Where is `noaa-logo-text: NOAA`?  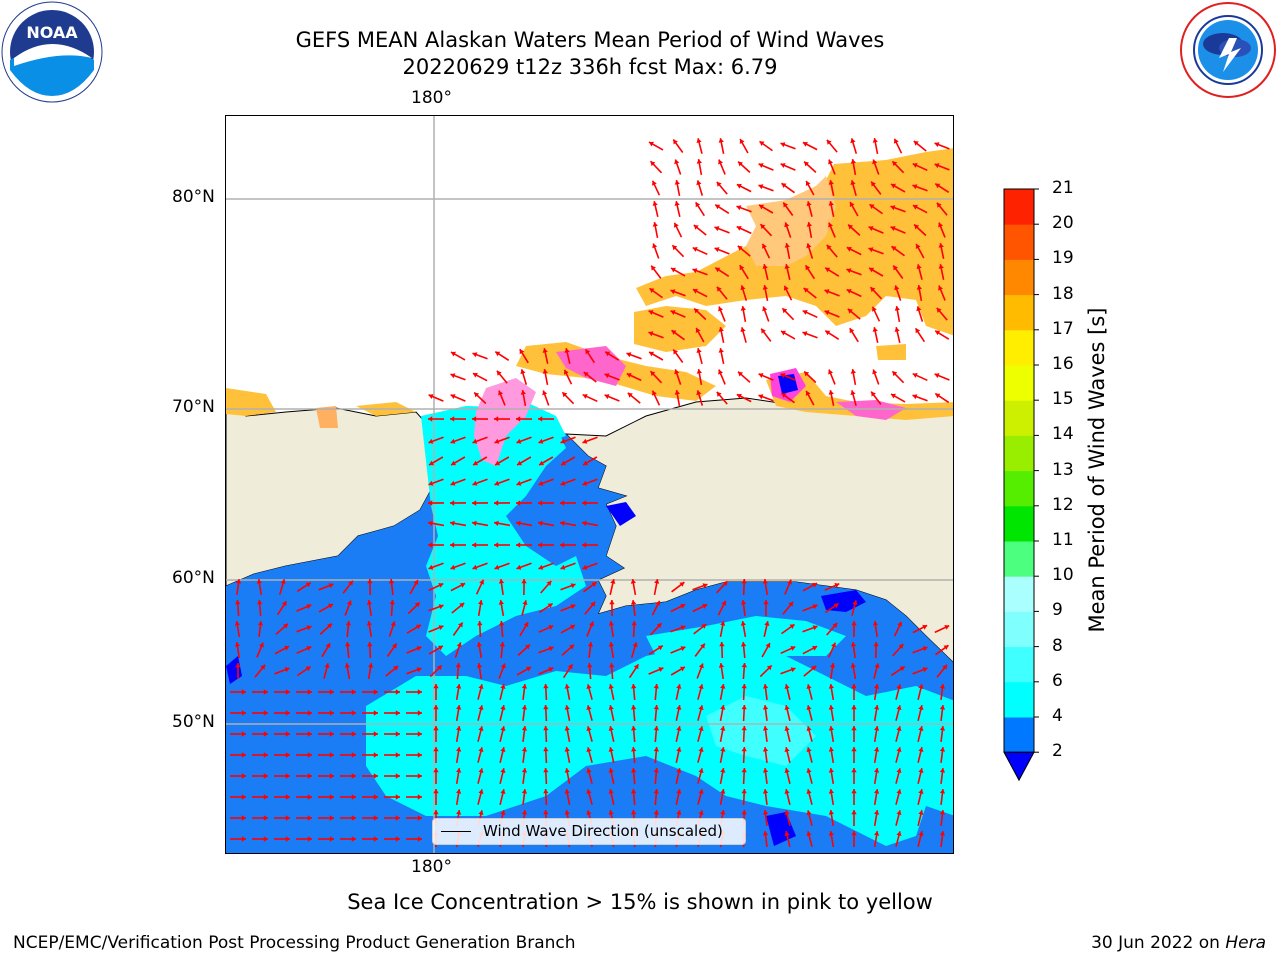 noaa-logo-text: NOAA is located at coordinates (52, 32).